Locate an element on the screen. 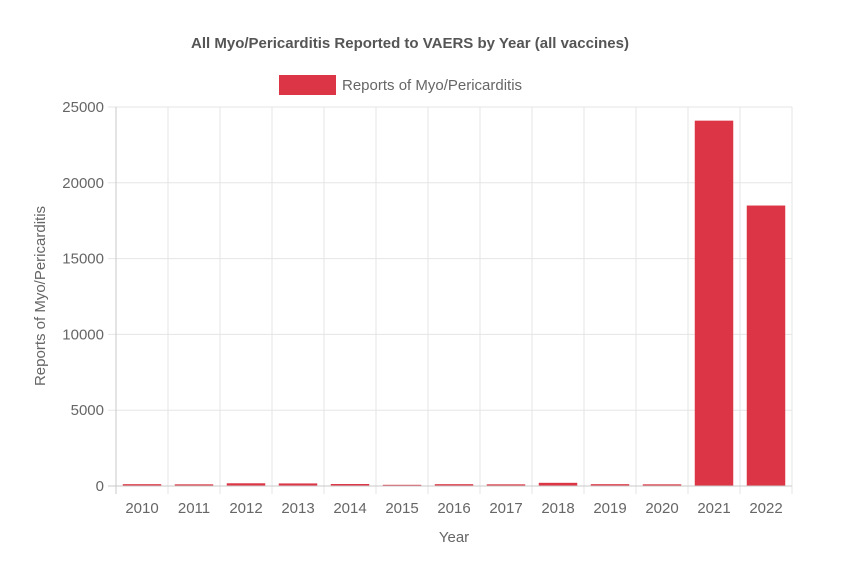 The height and width of the screenshot is (570, 864). x-axis-label: Year is located at coordinates (454, 537).